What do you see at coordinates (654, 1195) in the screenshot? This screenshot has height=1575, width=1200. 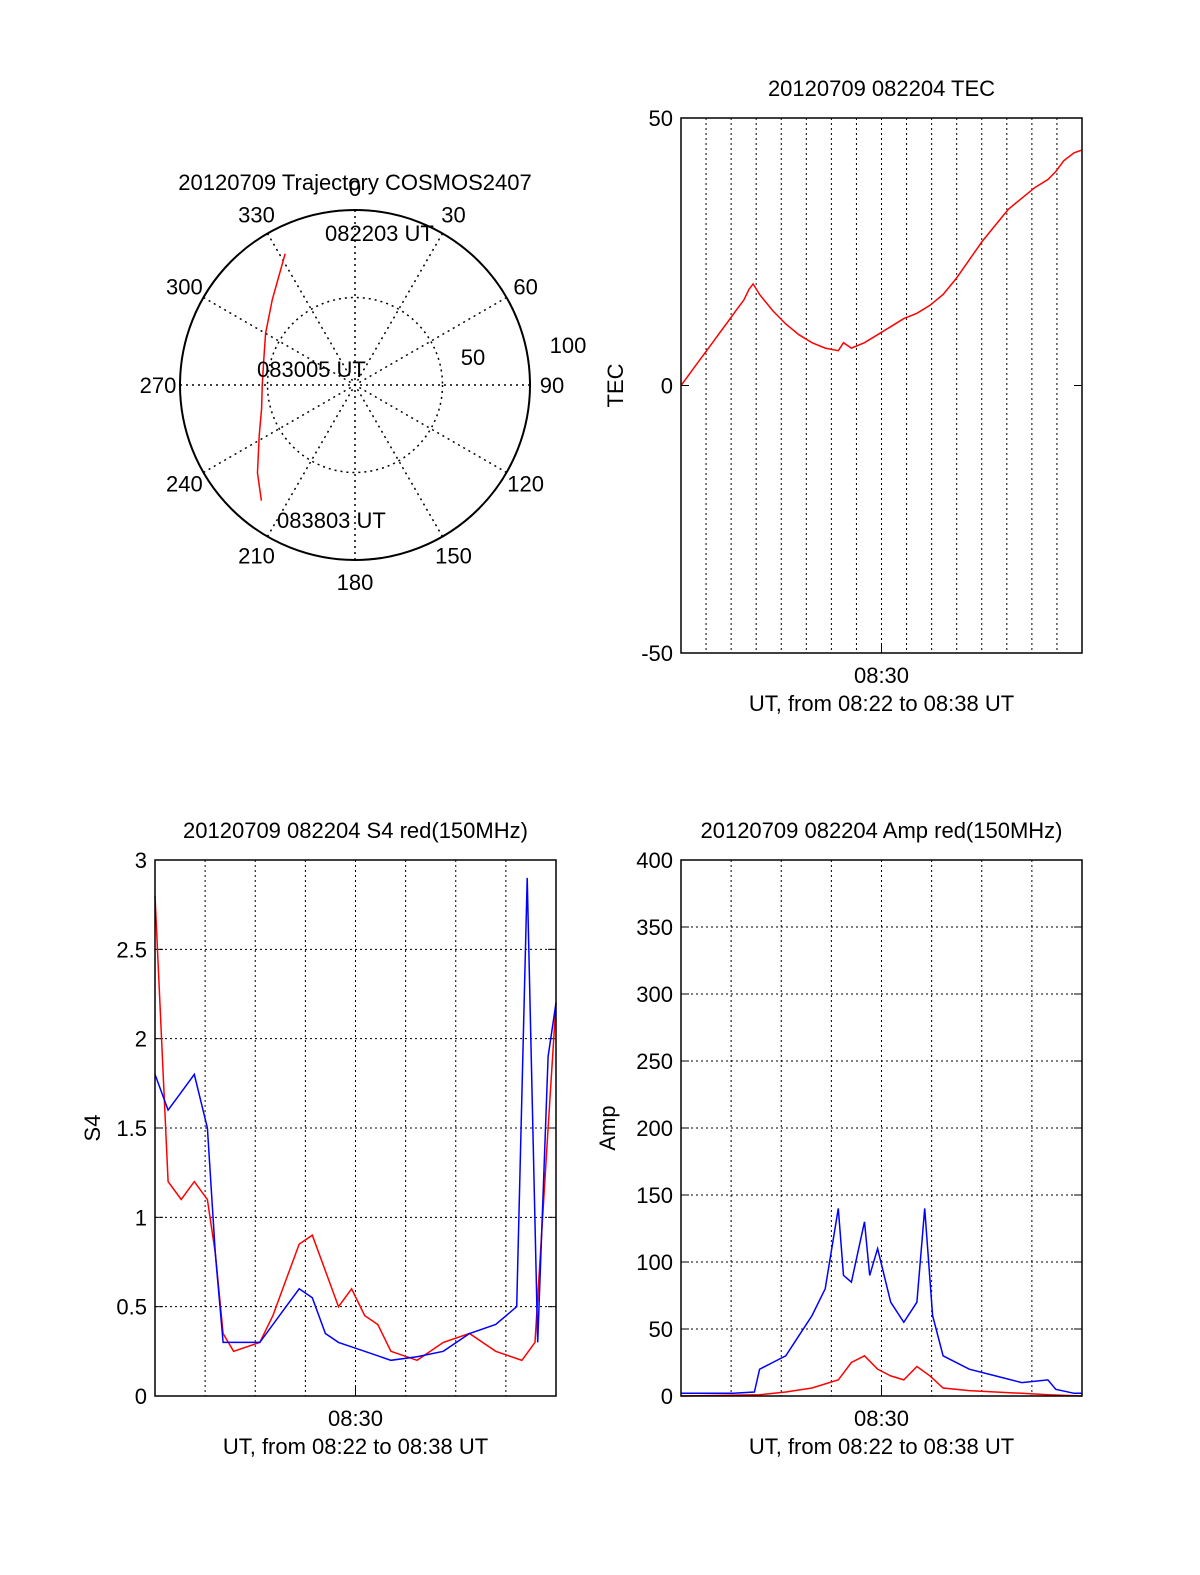 I see `y-tick-label: 150` at bounding box center [654, 1195].